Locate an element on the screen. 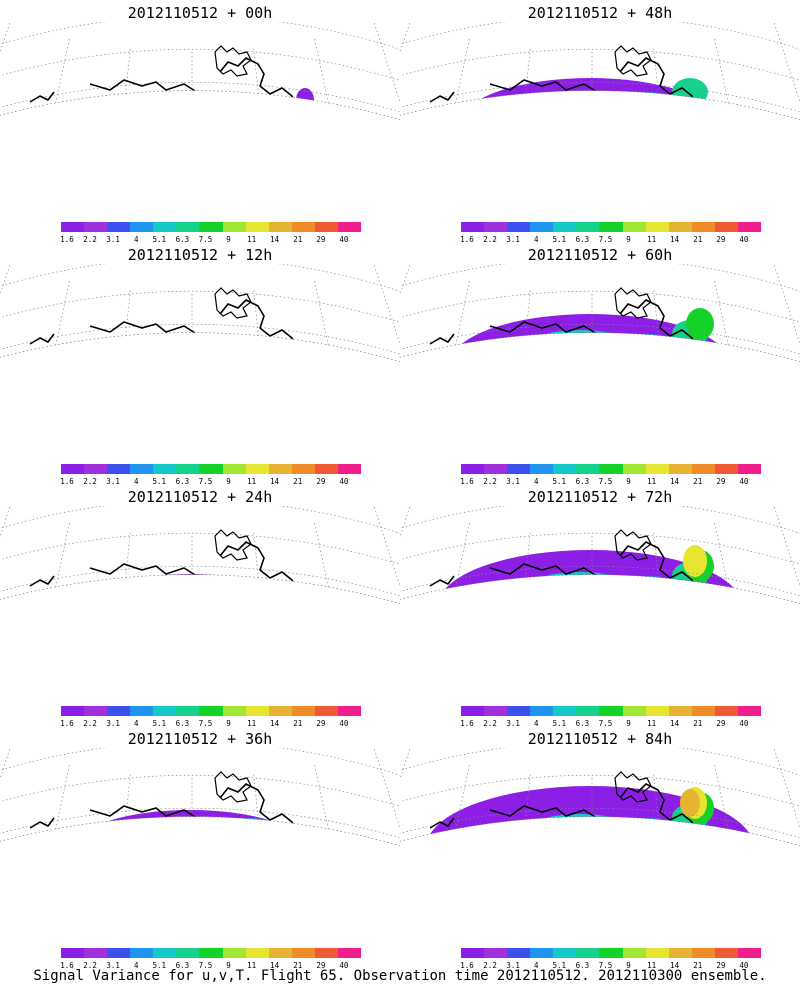 The width and height of the screenshot is (800, 1000). panel-title: 2012110512 + 60h is located at coordinates (600, 255).